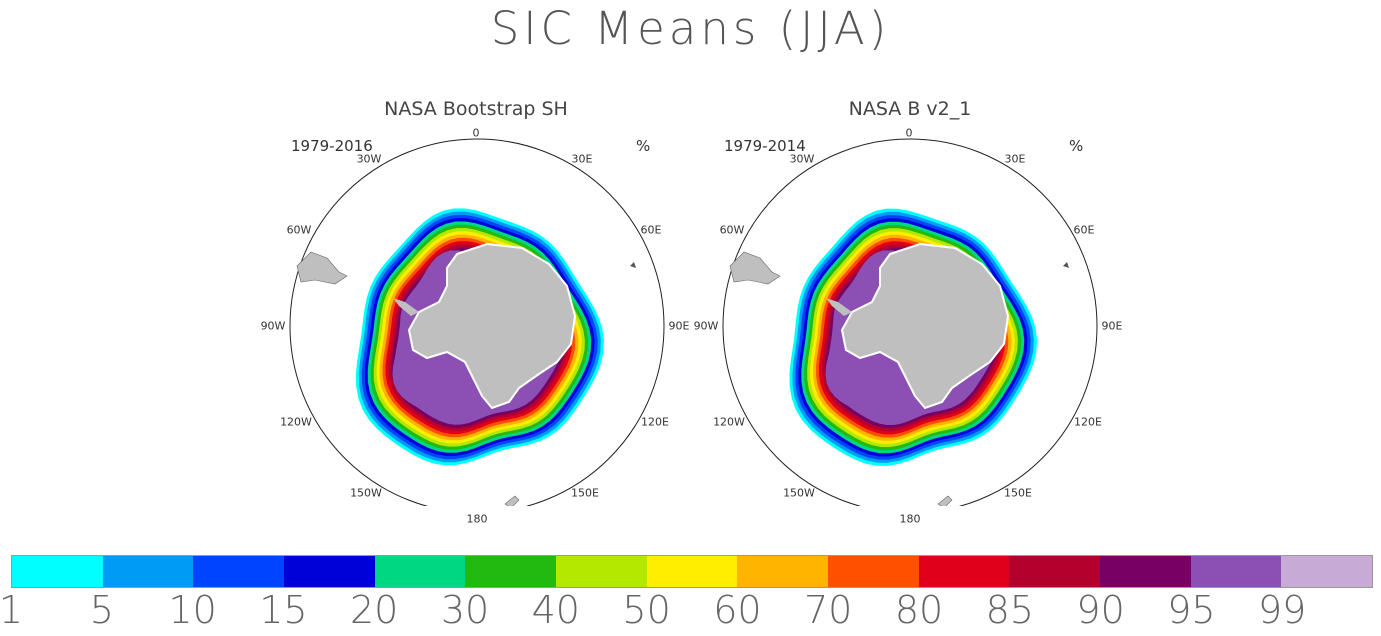  I want to click on p1-lon-60e: 60E, so click(651, 230).